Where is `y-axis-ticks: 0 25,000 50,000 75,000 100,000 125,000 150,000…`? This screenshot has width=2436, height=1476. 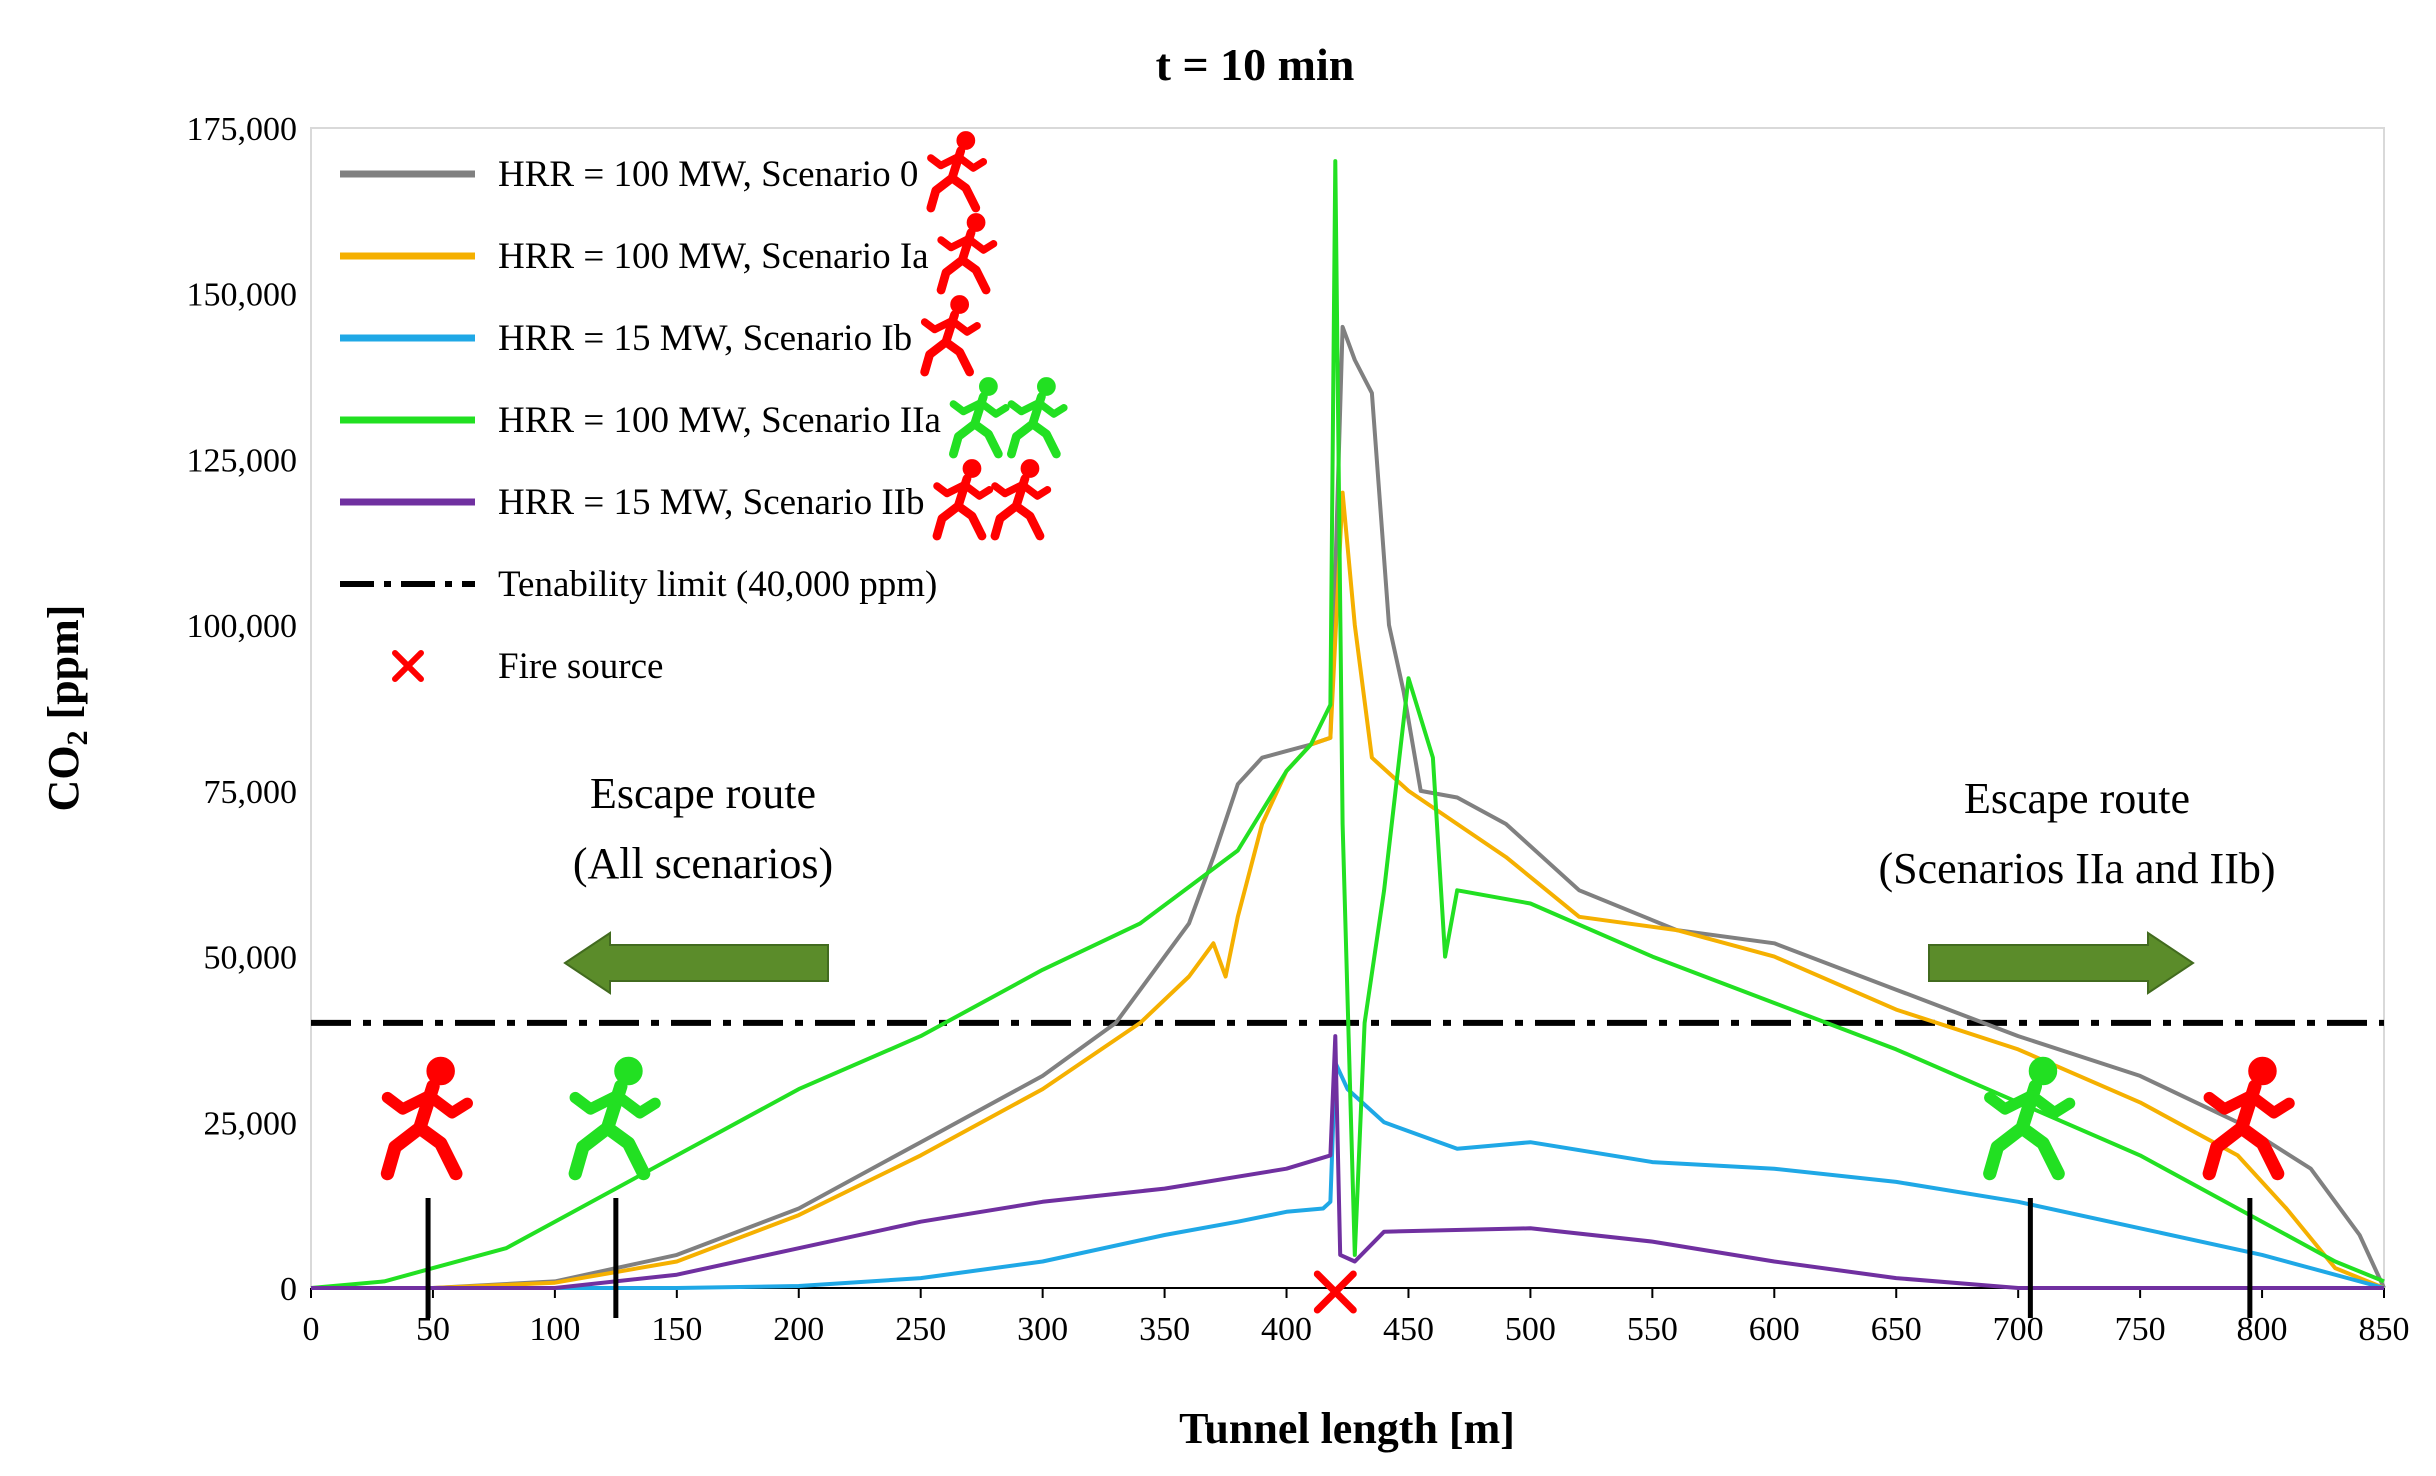
y-axis-ticks: 0 25,000 50,000 75,000 100,000 125,000 150,000… is located at coordinates (242, 709).